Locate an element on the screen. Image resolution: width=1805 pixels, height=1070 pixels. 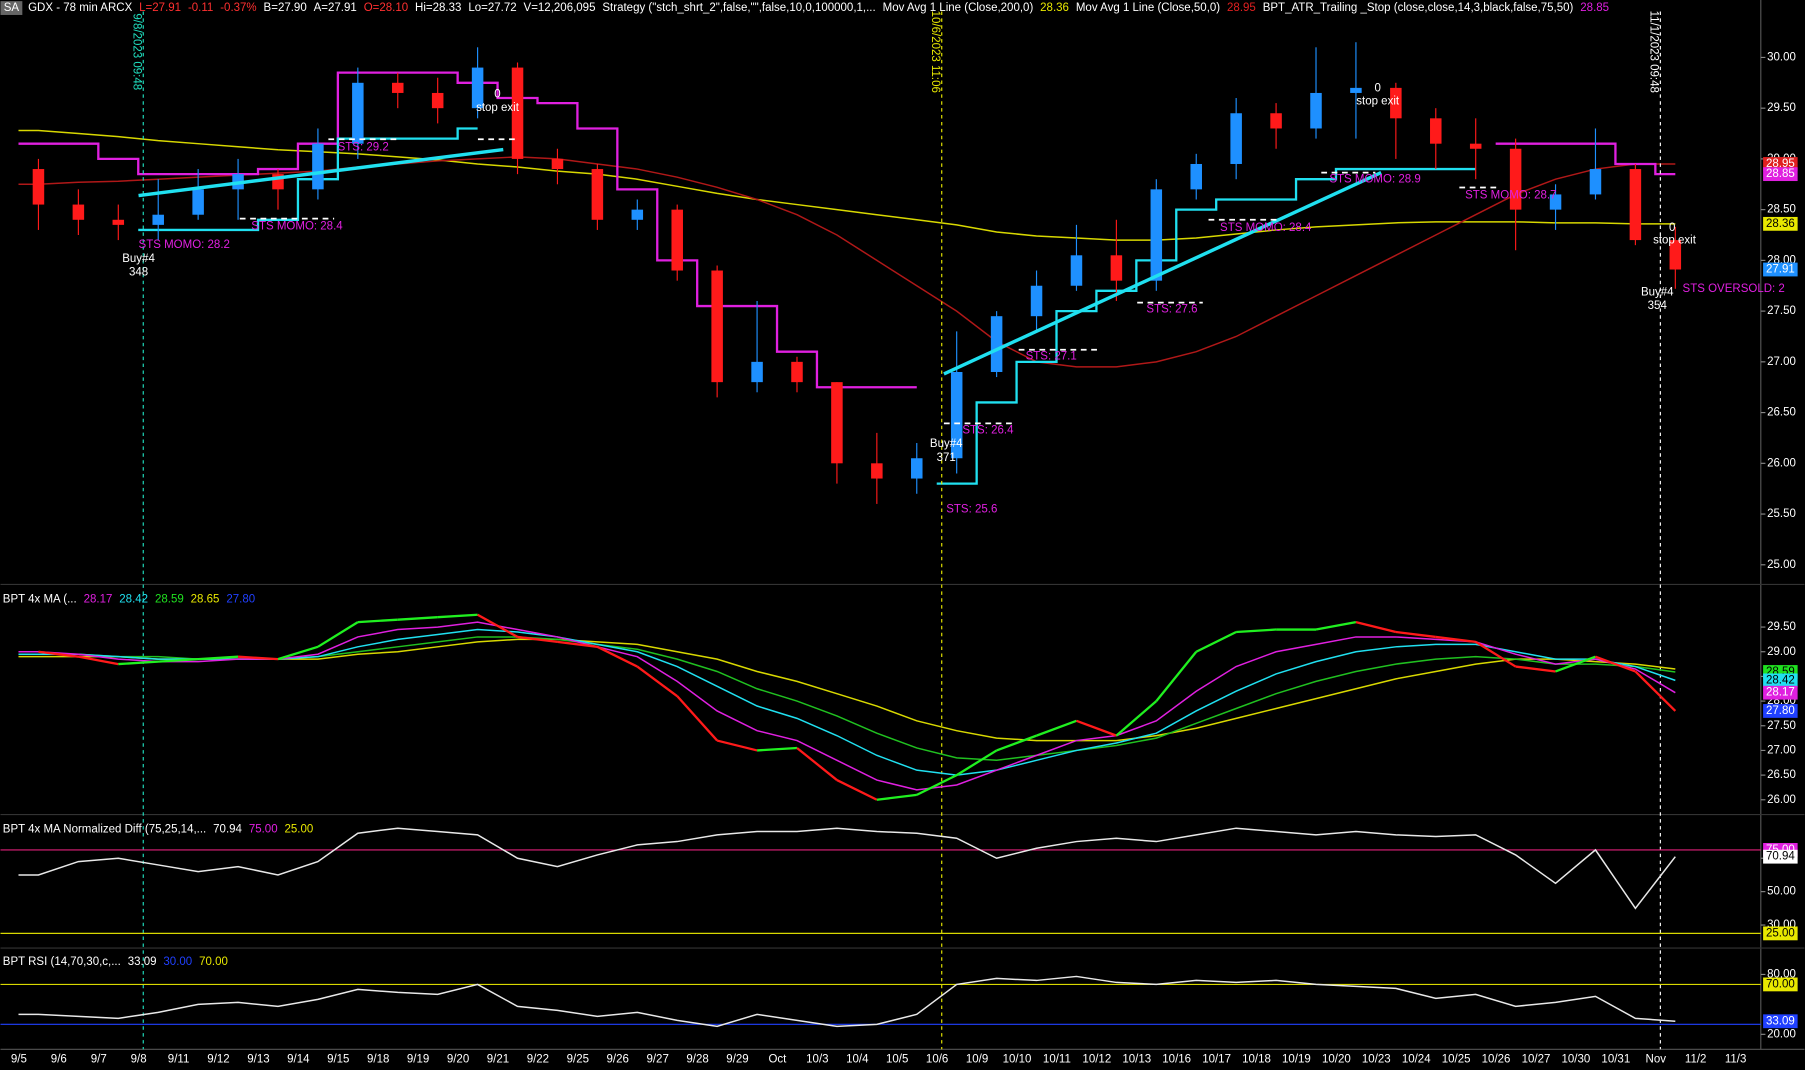
price-flag-label: 33.09 is located at coordinates (1780, 1021).